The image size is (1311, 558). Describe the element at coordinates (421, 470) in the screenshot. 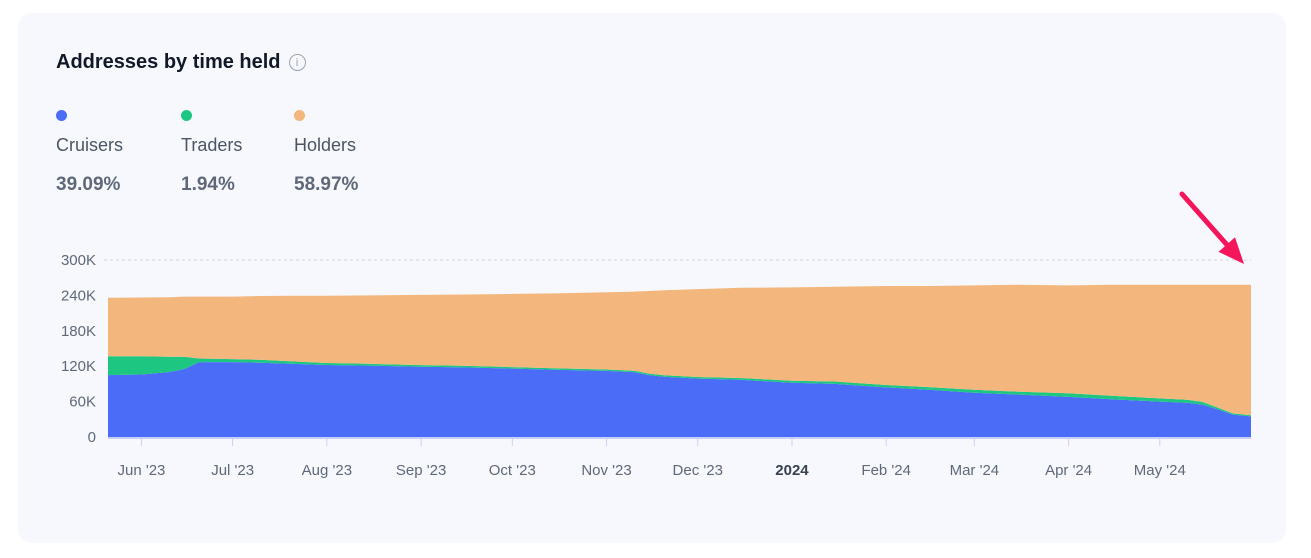

I see `x-tick-label: Sep '23` at that location.